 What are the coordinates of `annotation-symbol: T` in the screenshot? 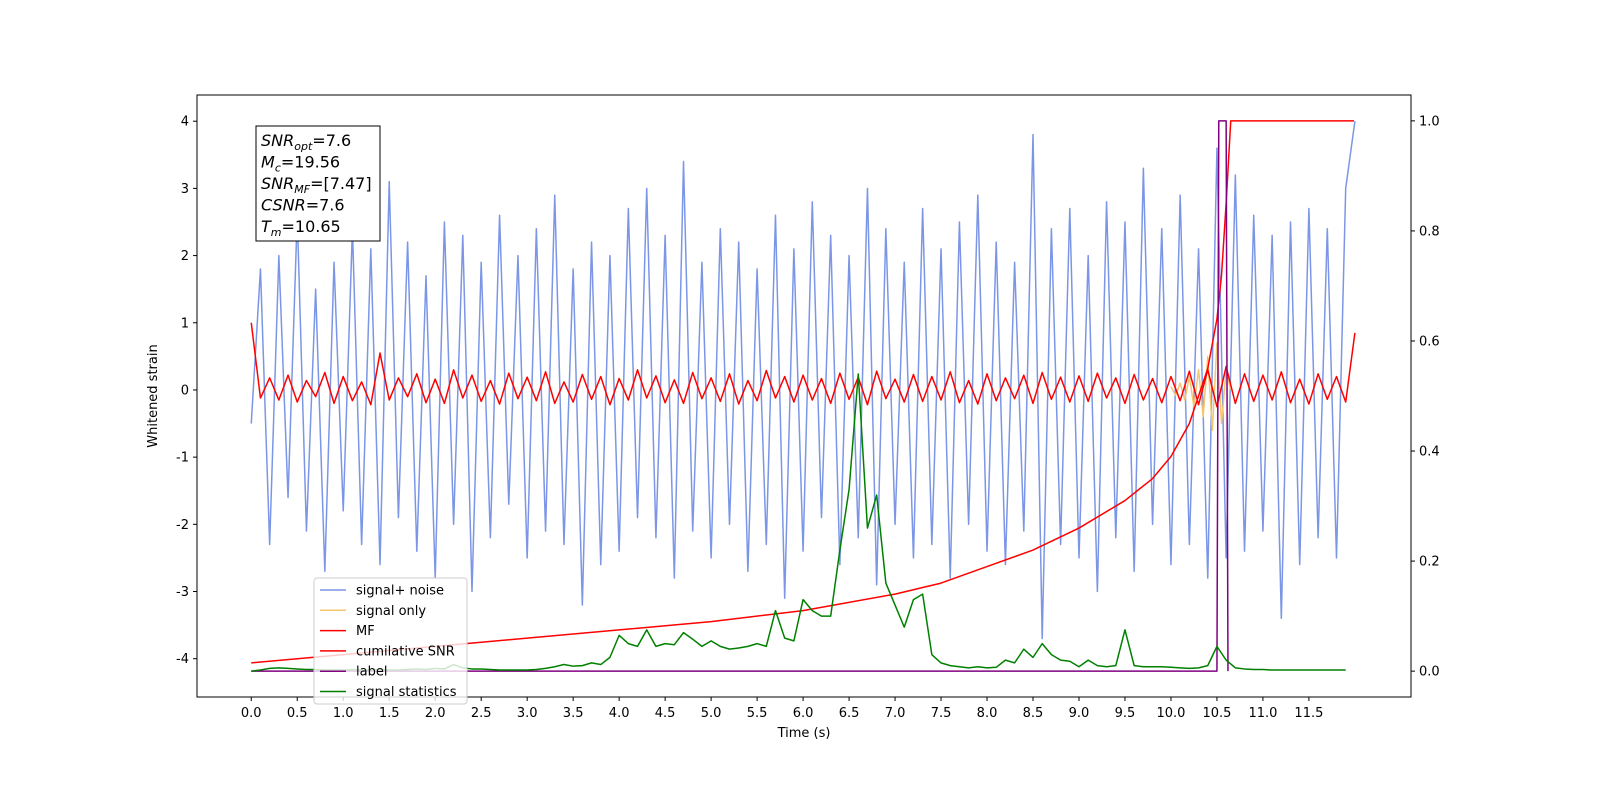 It's located at (266, 226).